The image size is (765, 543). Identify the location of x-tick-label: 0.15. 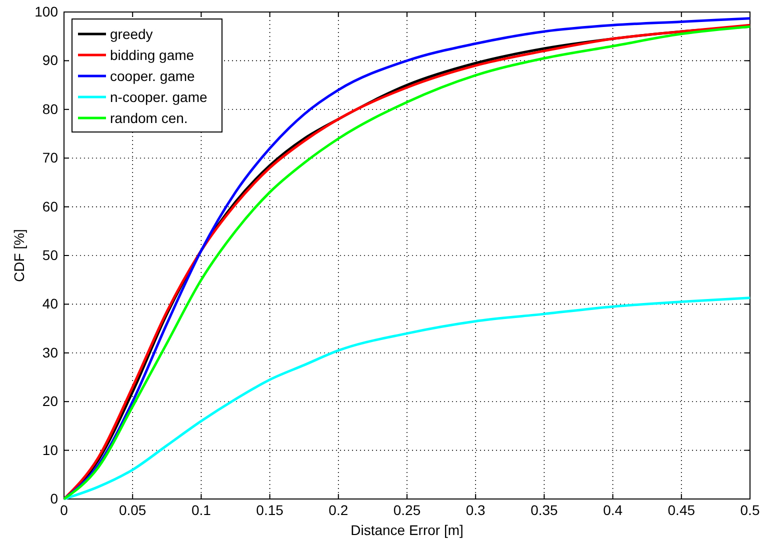
(270, 510).